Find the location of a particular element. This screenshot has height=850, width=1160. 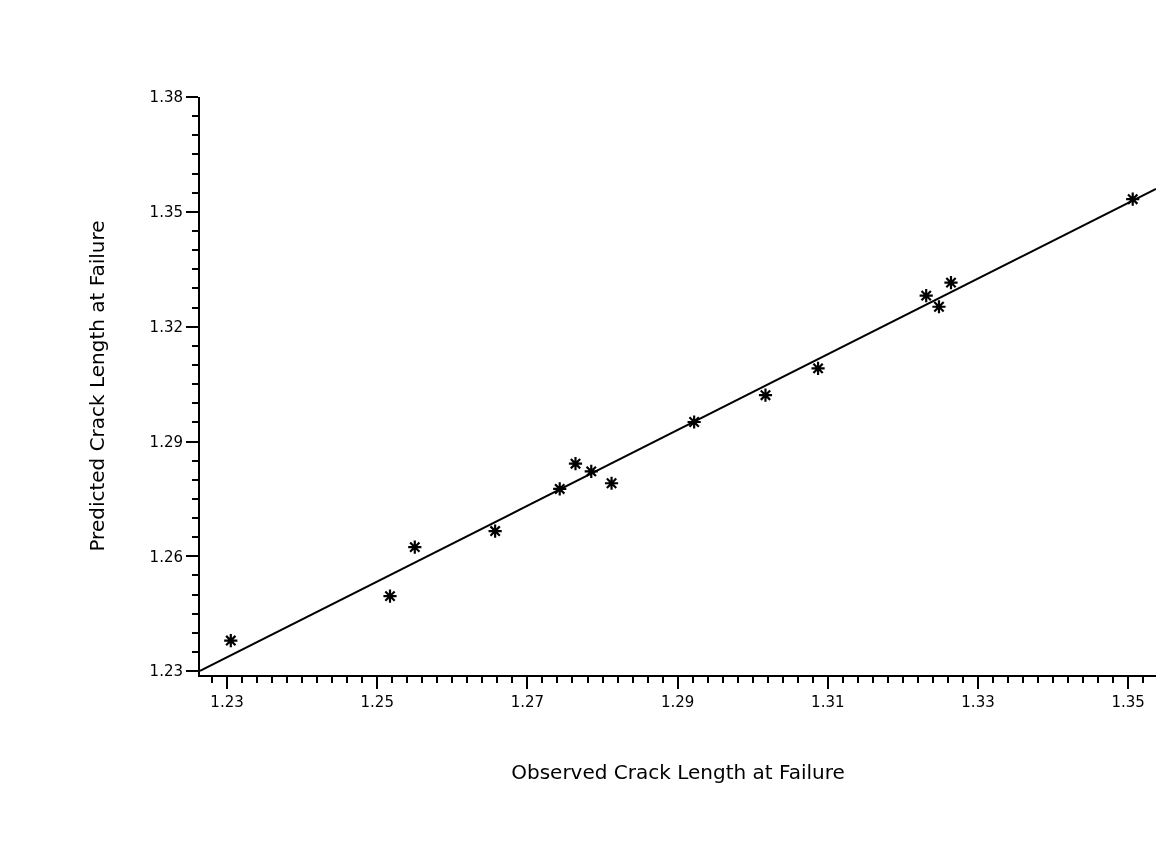

y-tick-label: 1.32 is located at coordinates (166, 326).